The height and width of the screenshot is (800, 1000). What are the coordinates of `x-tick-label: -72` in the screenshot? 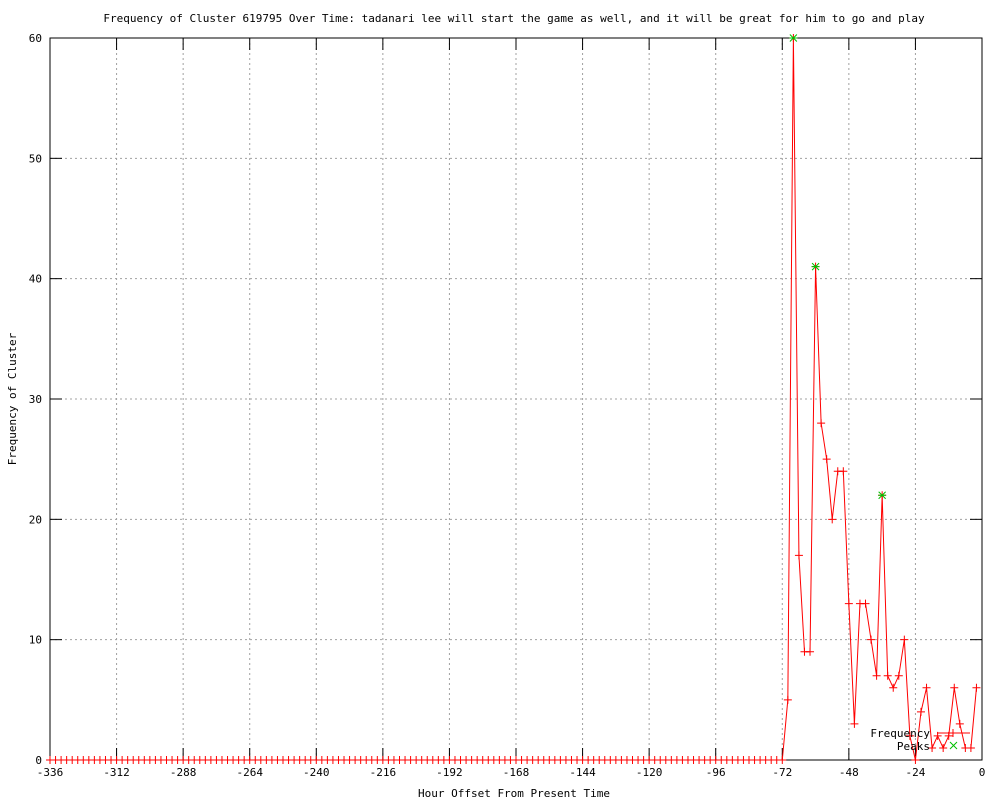 It's located at (782, 772).